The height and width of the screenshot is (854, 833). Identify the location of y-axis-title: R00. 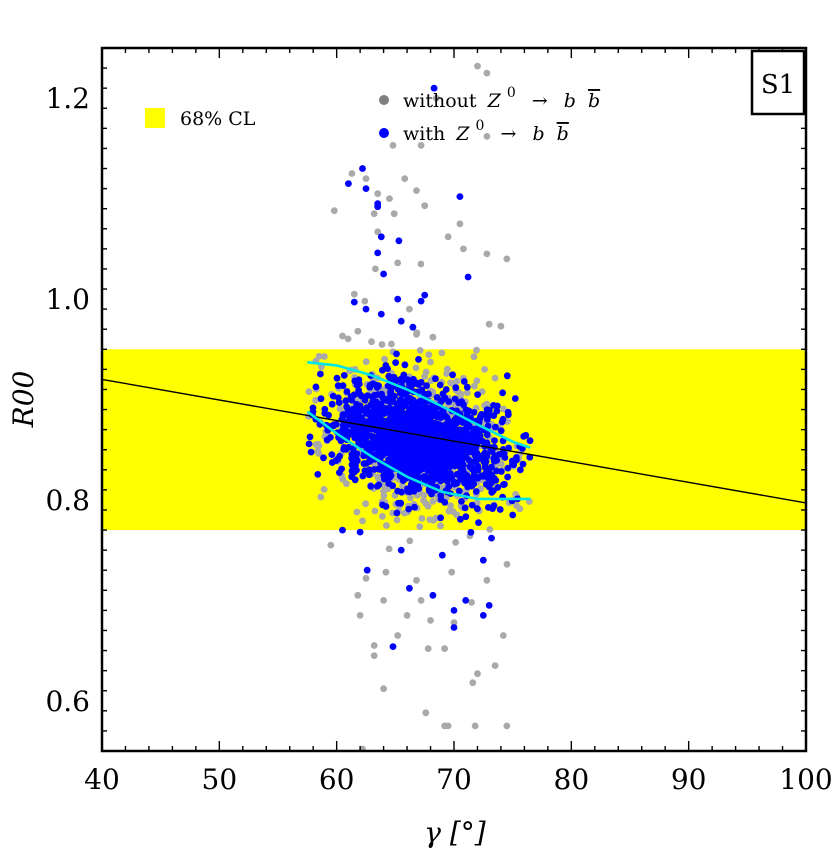
(23, 400).